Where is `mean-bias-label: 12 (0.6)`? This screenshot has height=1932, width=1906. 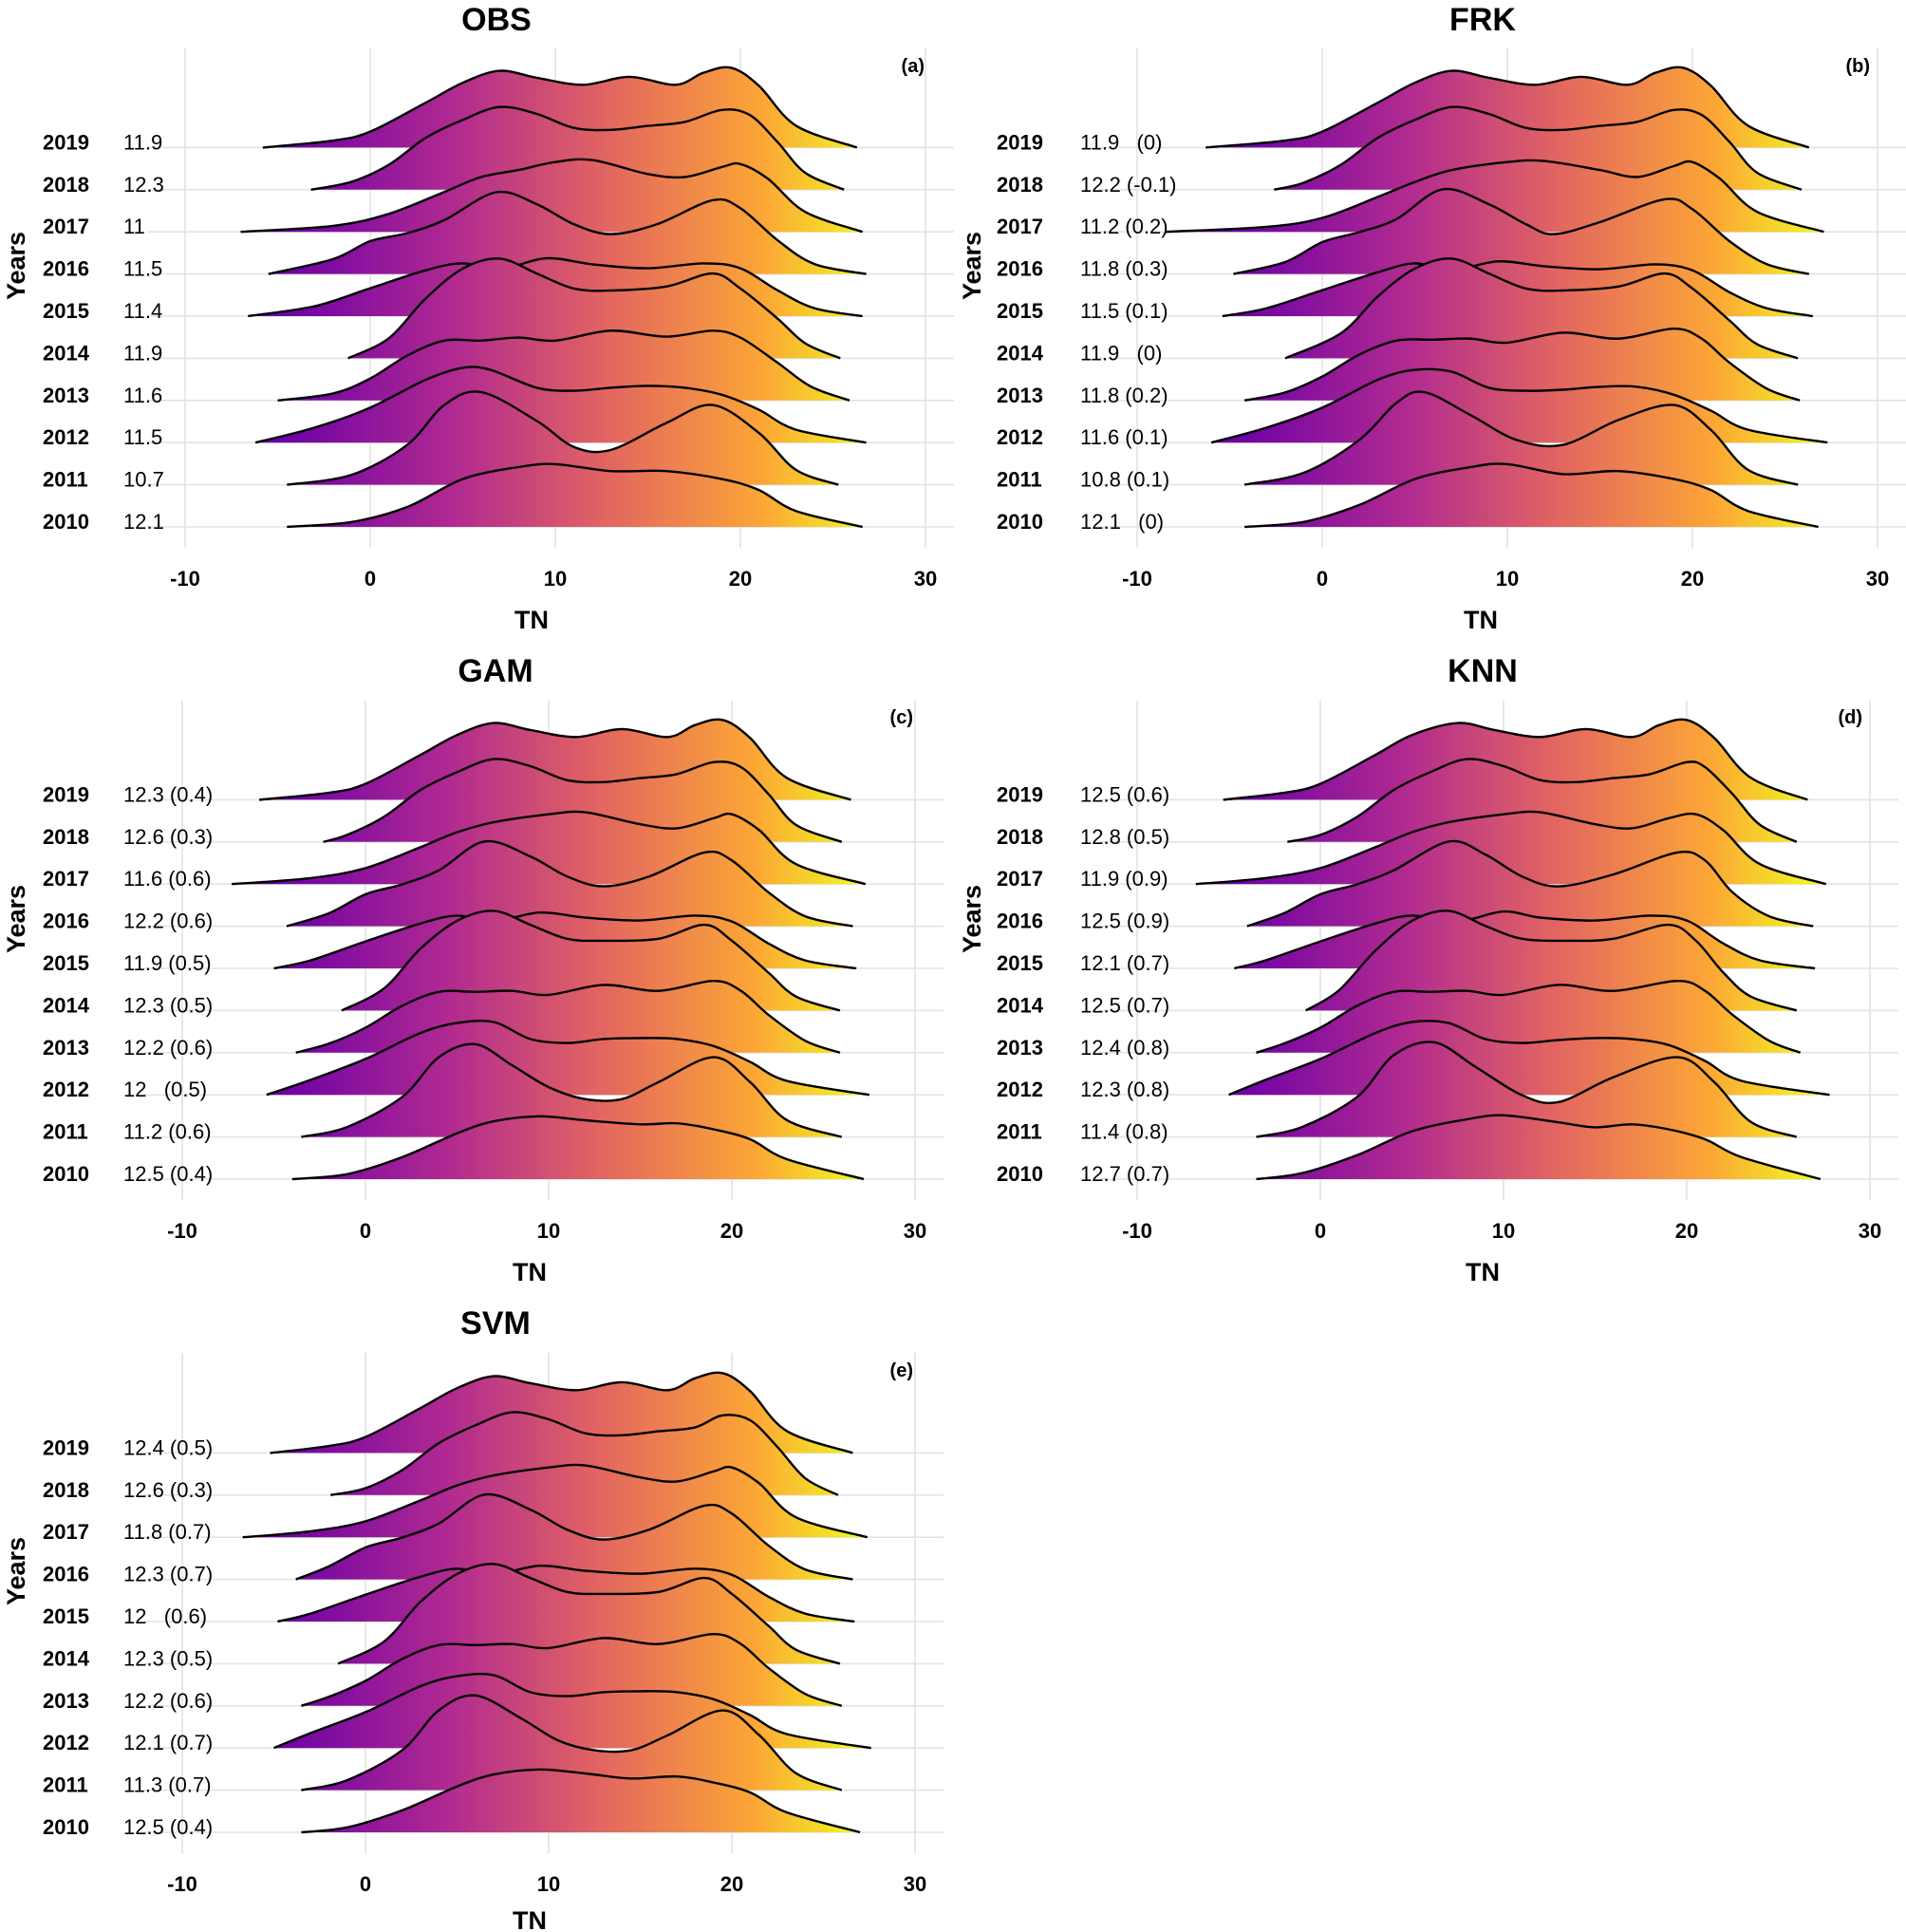
mean-bias-label: 12 (0.6) is located at coordinates (165, 1616).